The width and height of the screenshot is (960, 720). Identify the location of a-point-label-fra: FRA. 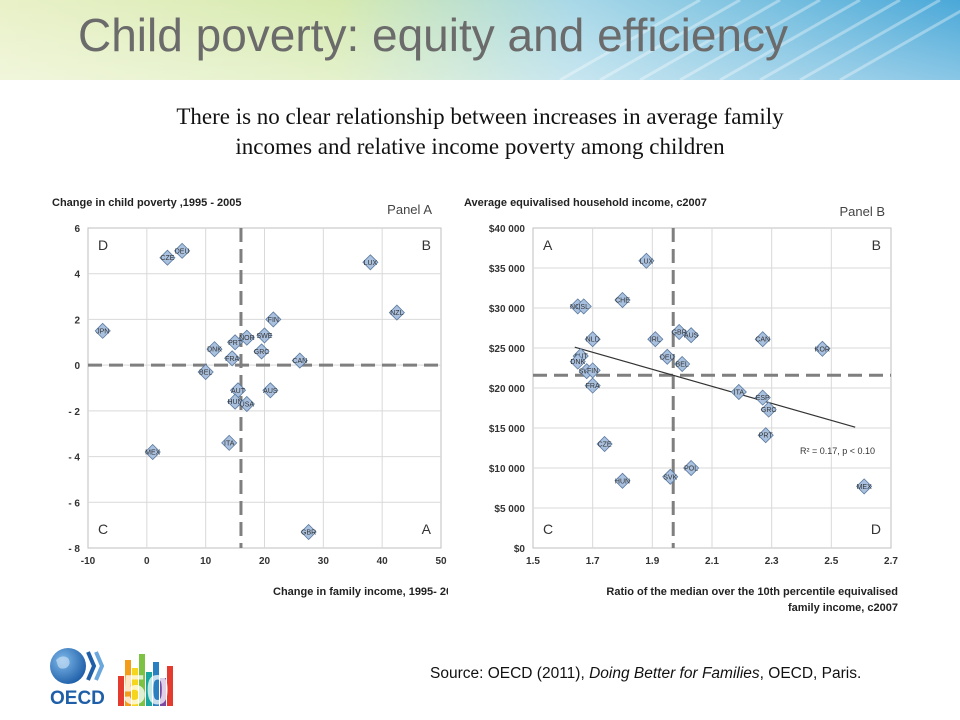
(232, 359).